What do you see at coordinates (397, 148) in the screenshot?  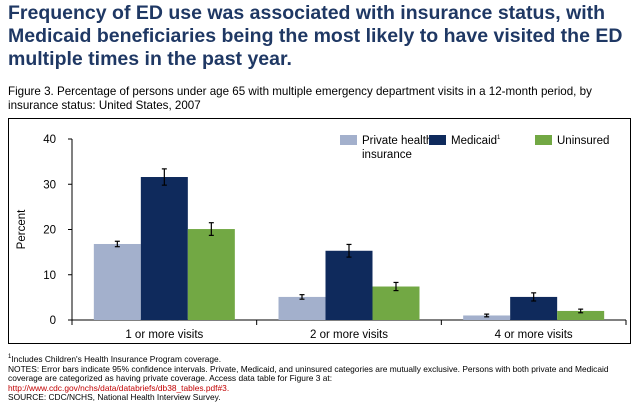 I see `legend-label-0: Private health insurance` at bounding box center [397, 148].